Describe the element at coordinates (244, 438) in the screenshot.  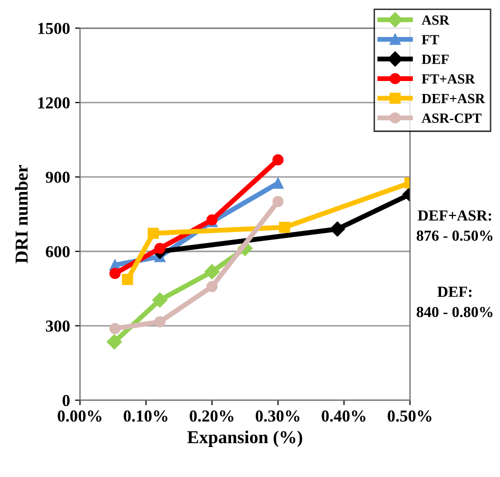
I see `x-axis-title: Expansion (%)` at that location.